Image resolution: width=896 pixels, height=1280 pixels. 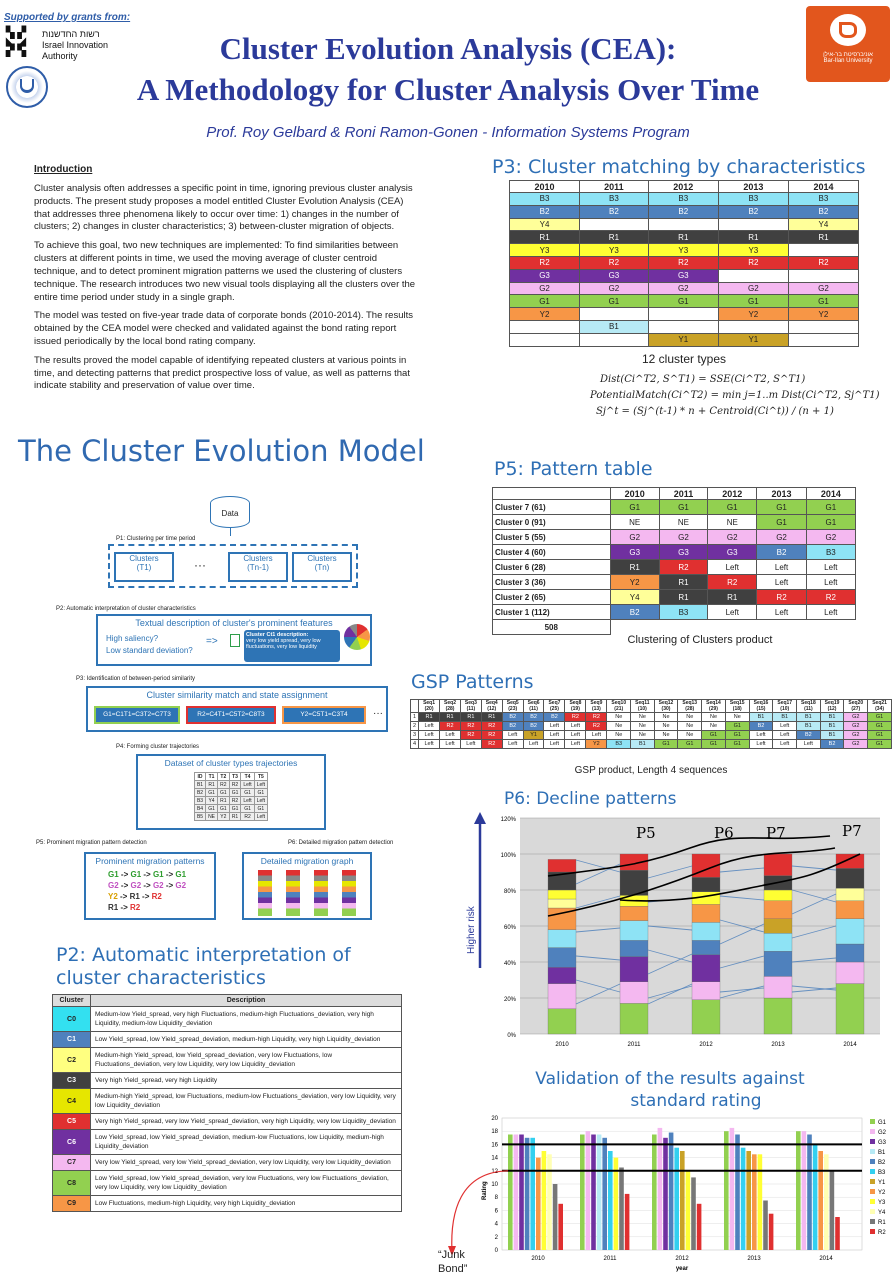 I want to click on cluster-name-cell: Cluster 6 (28), so click(x=551, y=567).